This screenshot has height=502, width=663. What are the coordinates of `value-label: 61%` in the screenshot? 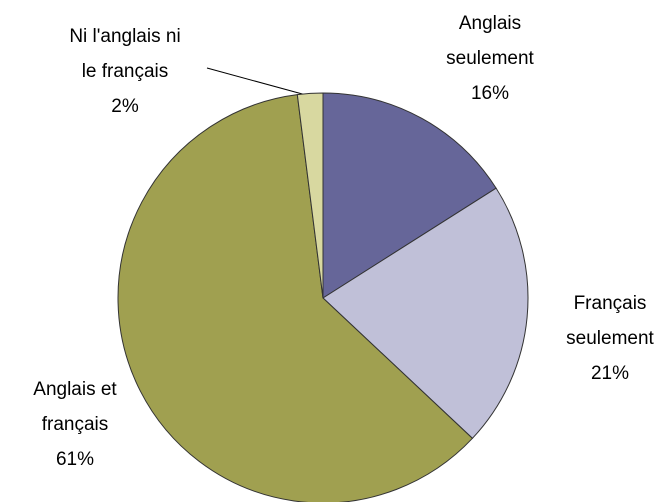 It's located at (75, 459).